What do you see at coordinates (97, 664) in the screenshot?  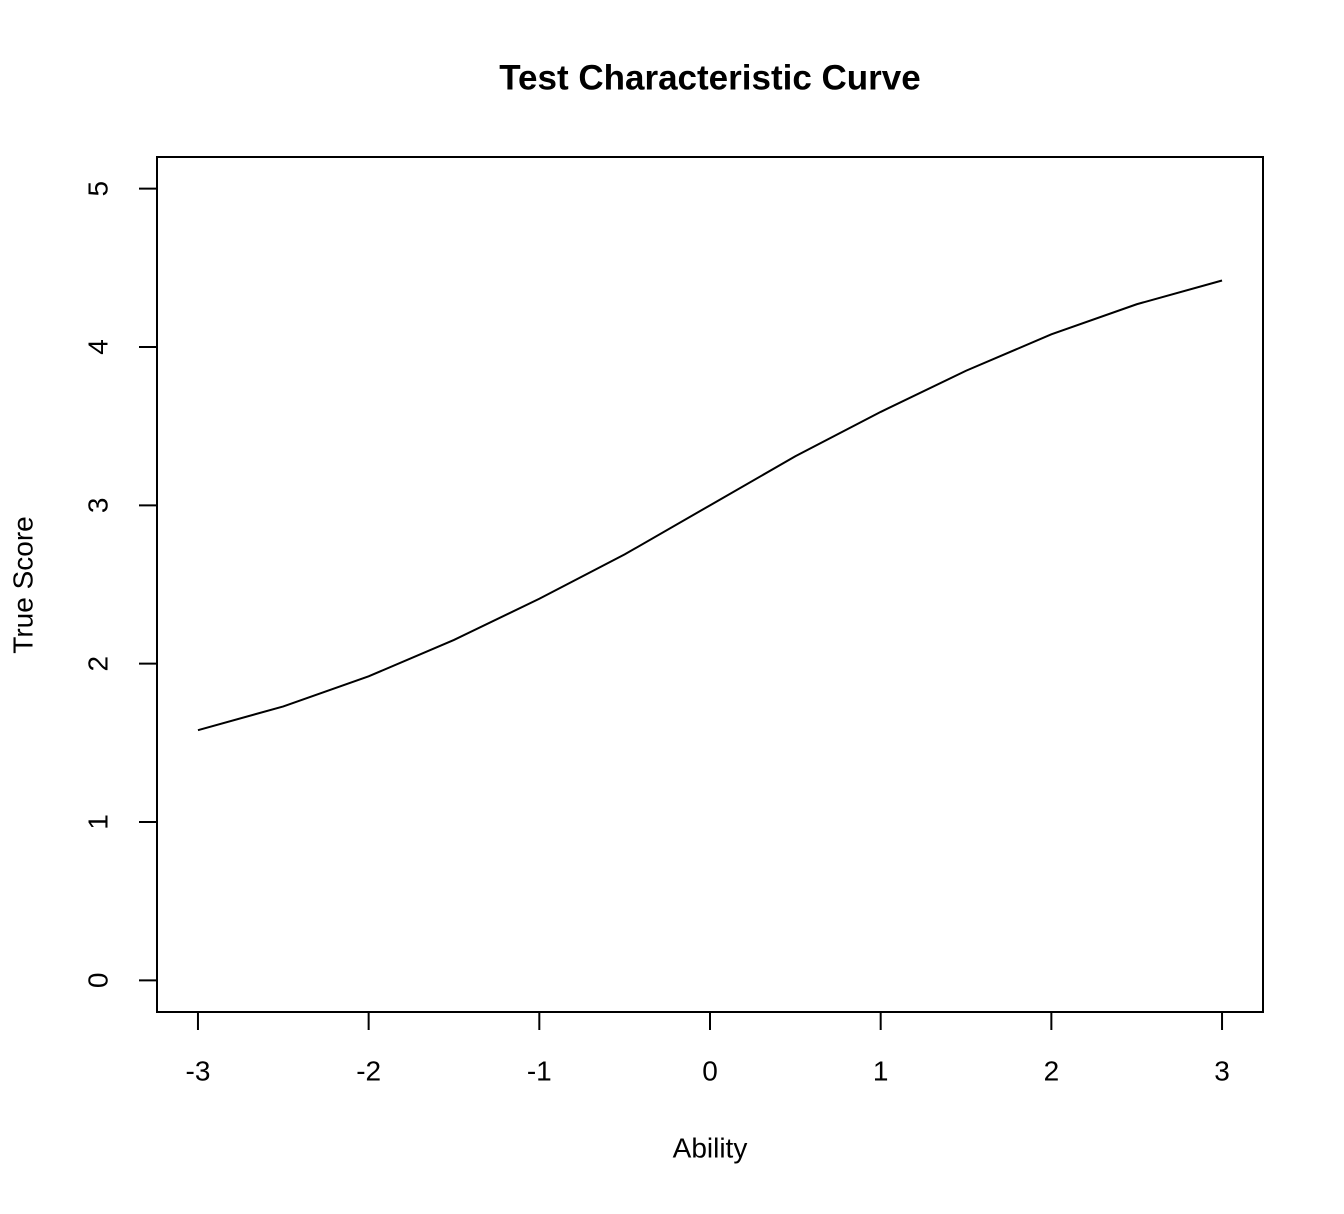 I see `y-tick-label: 2` at bounding box center [97, 664].